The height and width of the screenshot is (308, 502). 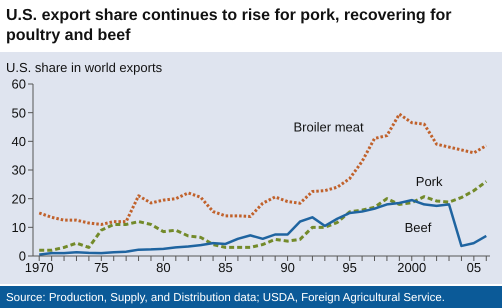 I want to click on x-tick-label: 90, so click(x=287, y=268).